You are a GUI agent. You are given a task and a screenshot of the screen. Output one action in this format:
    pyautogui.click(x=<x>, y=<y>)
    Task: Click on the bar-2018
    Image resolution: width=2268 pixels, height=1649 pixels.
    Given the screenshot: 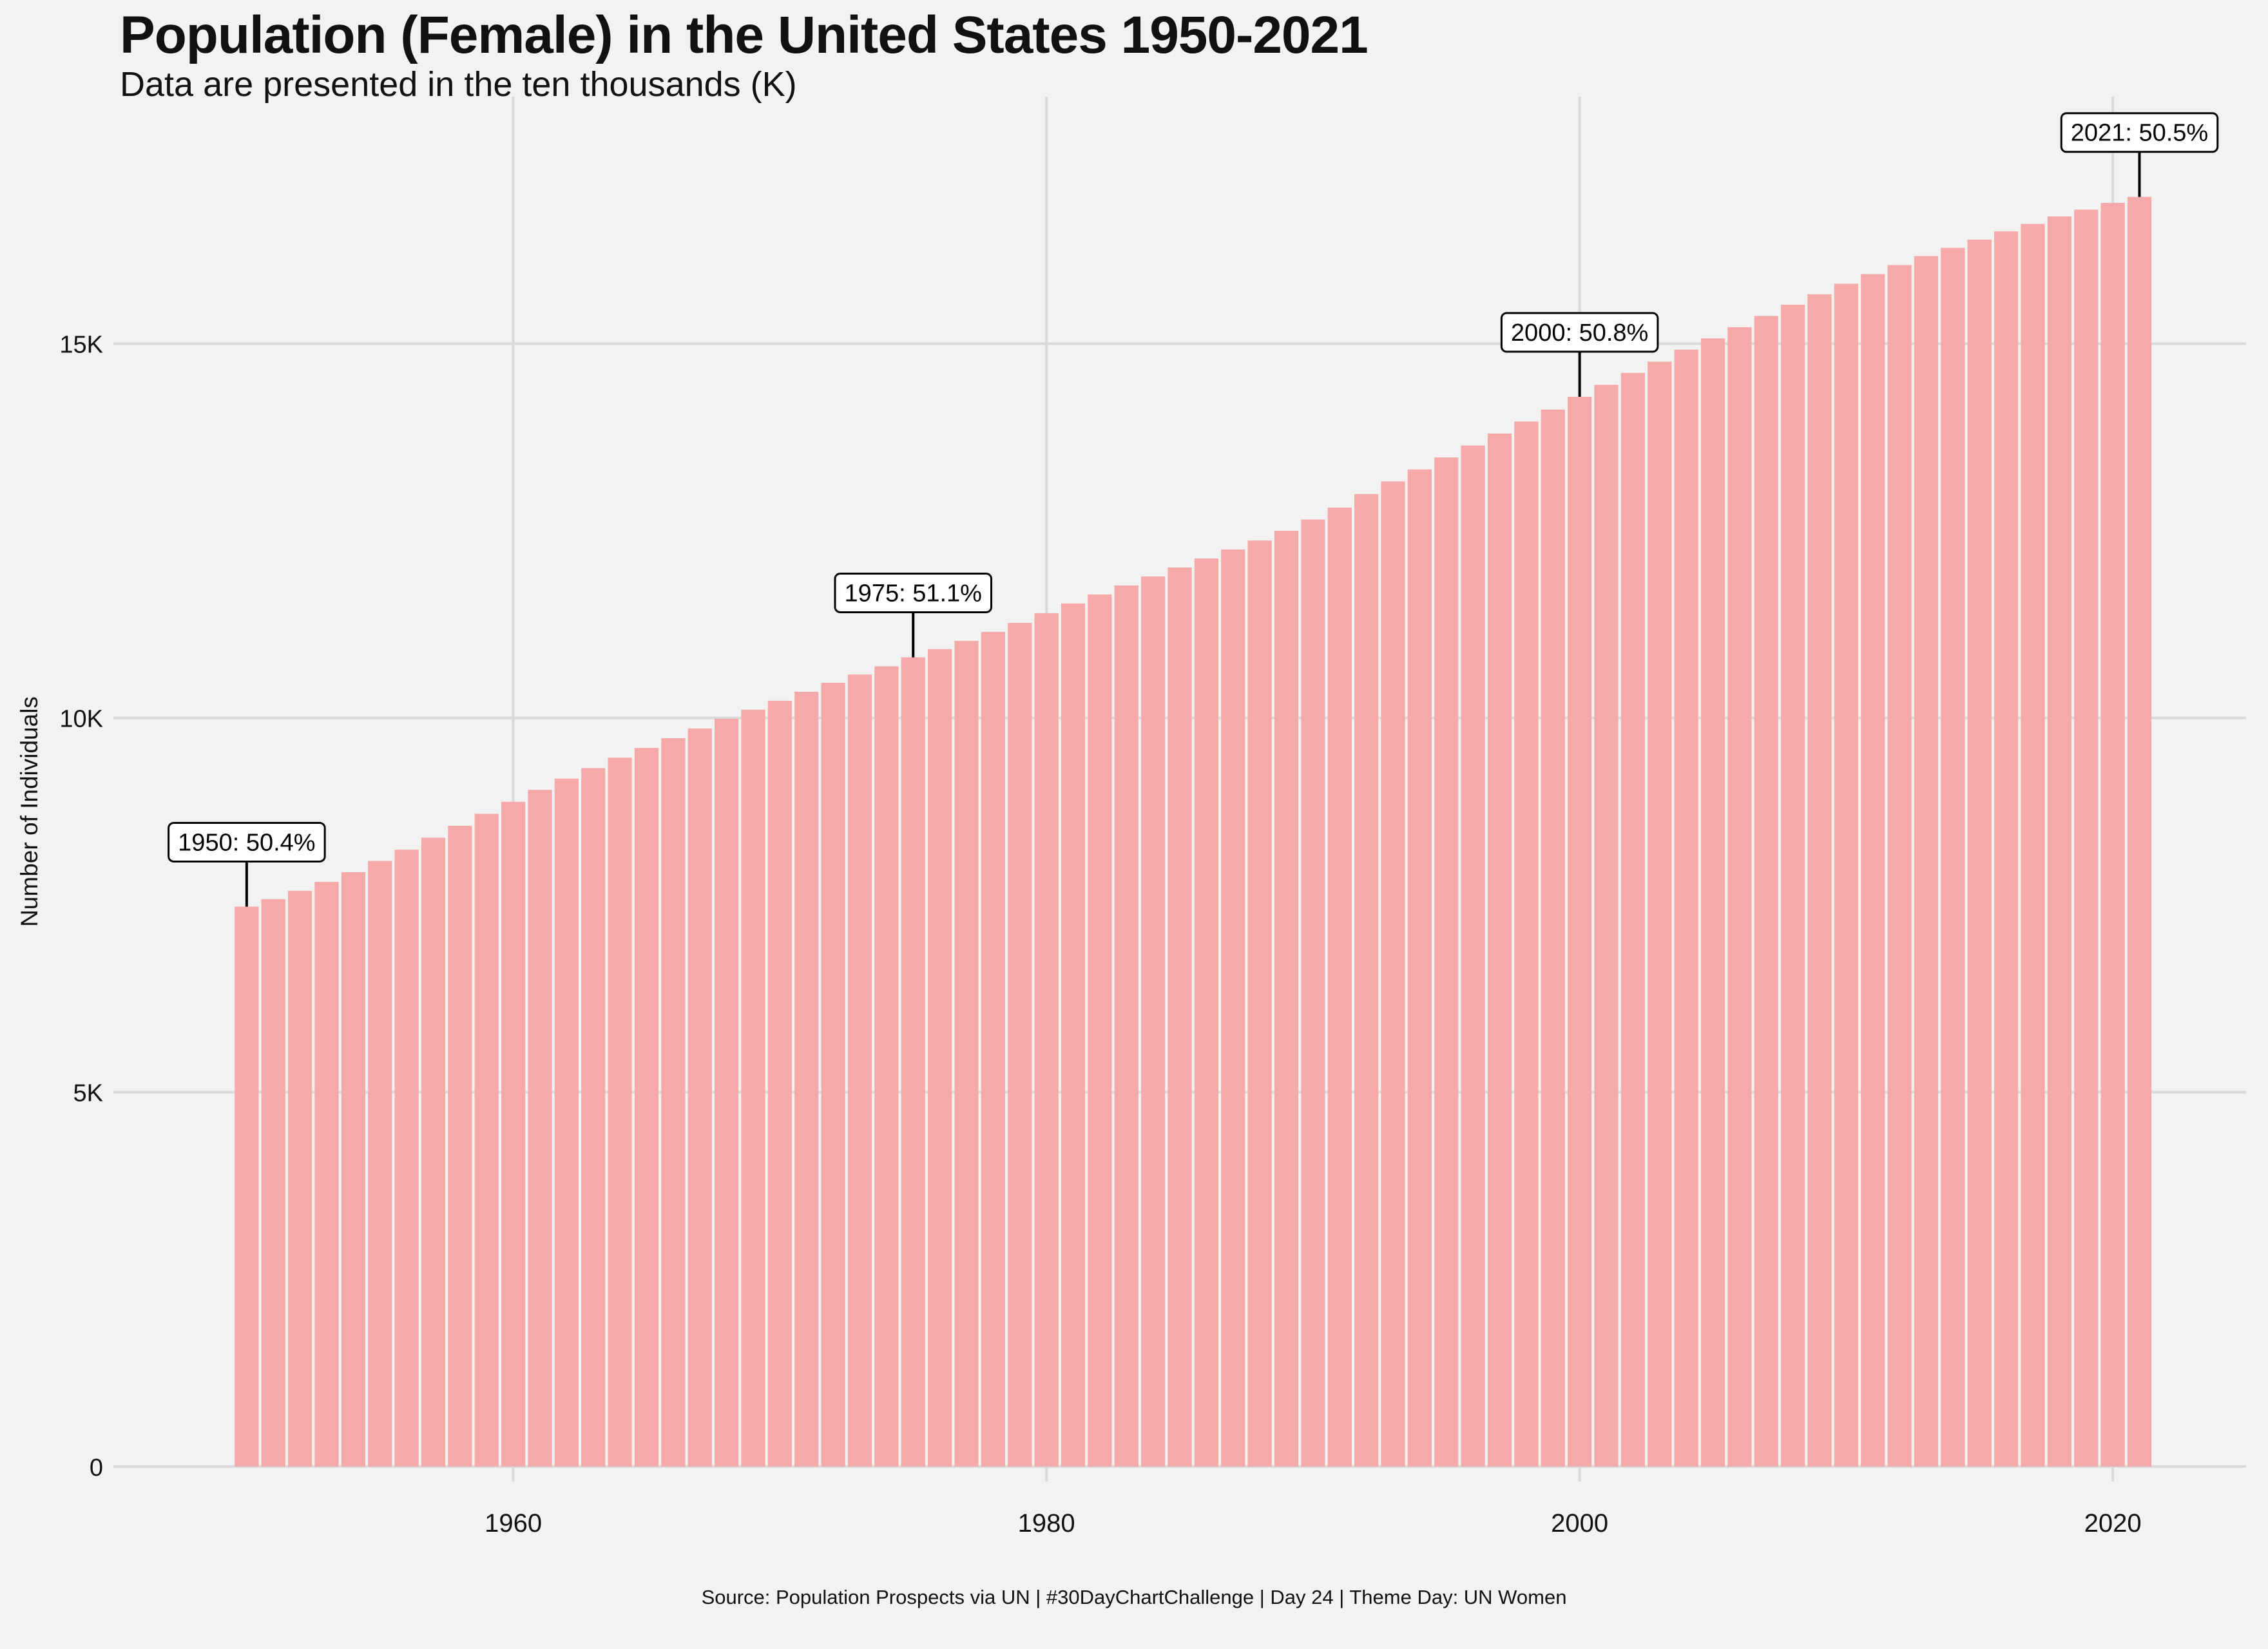 What is the action you would take?
    pyautogui.click(x=2059, y=842)
    